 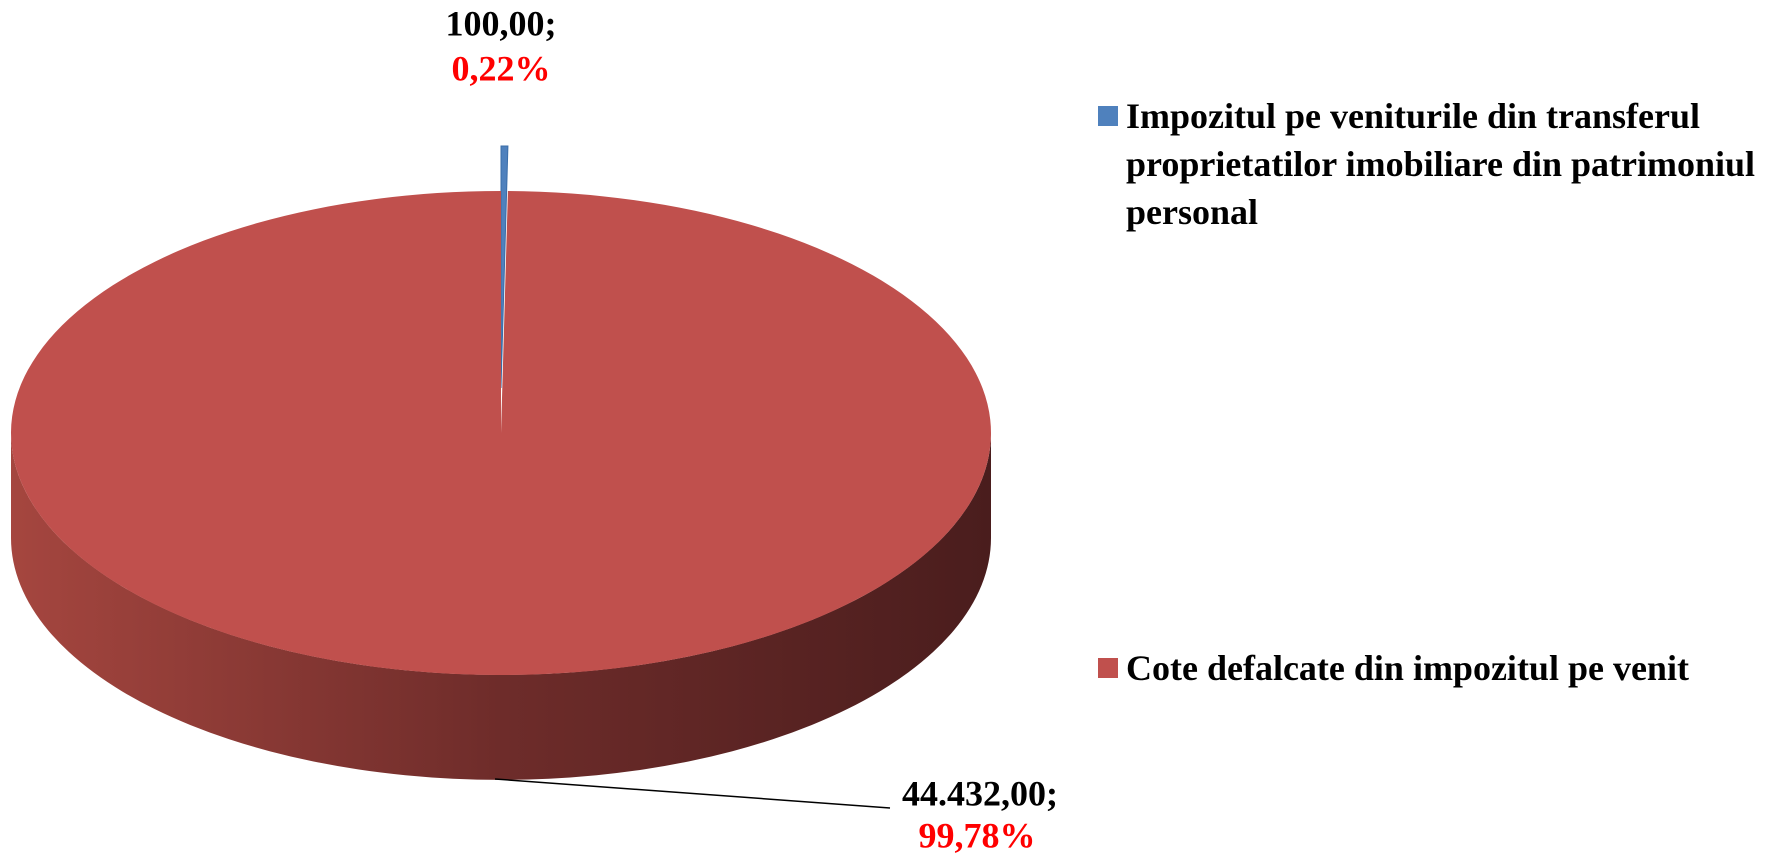 I want to click on legend-item: Cote defalcate din impozitul pe venit, so click(x=1428, y=668).